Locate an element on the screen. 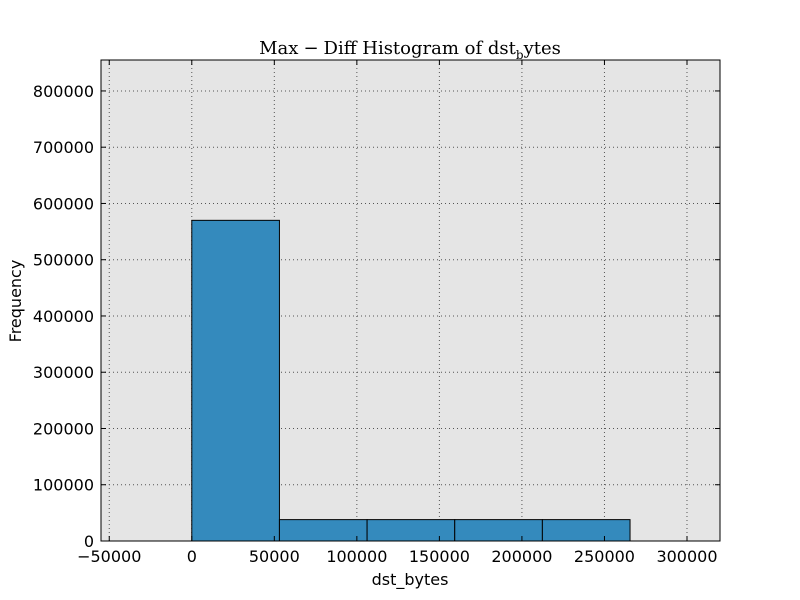 This screenshot has width=800, height=600. y-tick-label: 600000 is located at coordinates (63, 203).